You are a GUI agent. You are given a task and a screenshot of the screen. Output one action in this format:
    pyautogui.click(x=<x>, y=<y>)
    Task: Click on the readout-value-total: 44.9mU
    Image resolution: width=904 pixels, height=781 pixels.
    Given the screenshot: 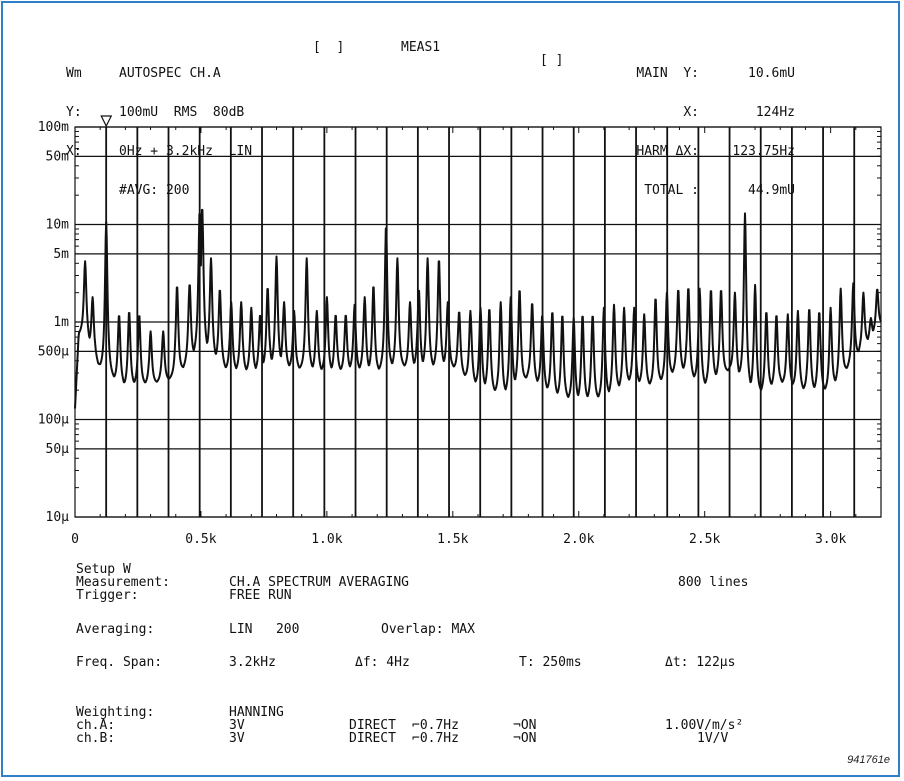 What is the action you would take?
    pyautogui.click(x=771, y=190)
    